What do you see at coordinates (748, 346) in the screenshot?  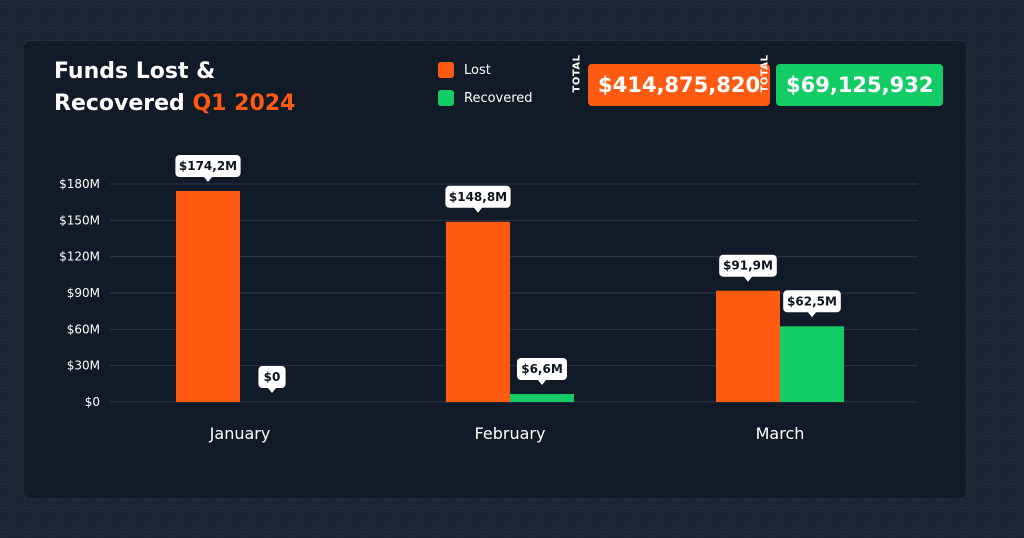 I see `bar-lost-march` at bounding box center [748, 346].